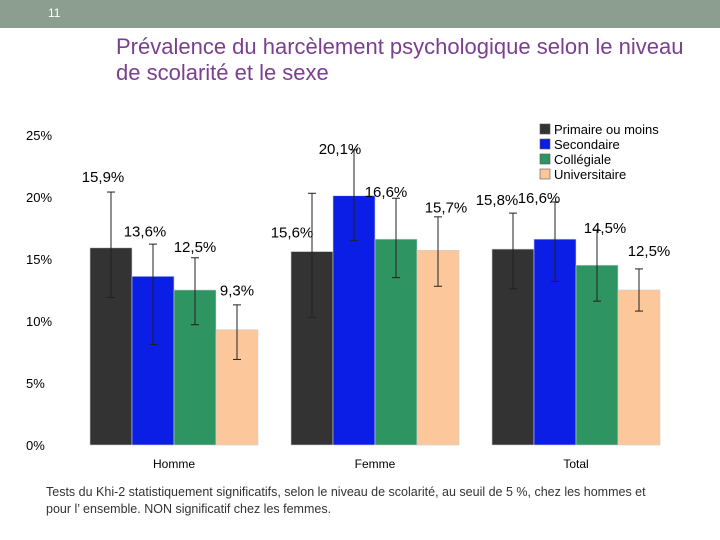  What do you see at coordinates (582, 159) in the screenshot?
I see `legend-label: Collégiale` at bounding box center [582, 159].